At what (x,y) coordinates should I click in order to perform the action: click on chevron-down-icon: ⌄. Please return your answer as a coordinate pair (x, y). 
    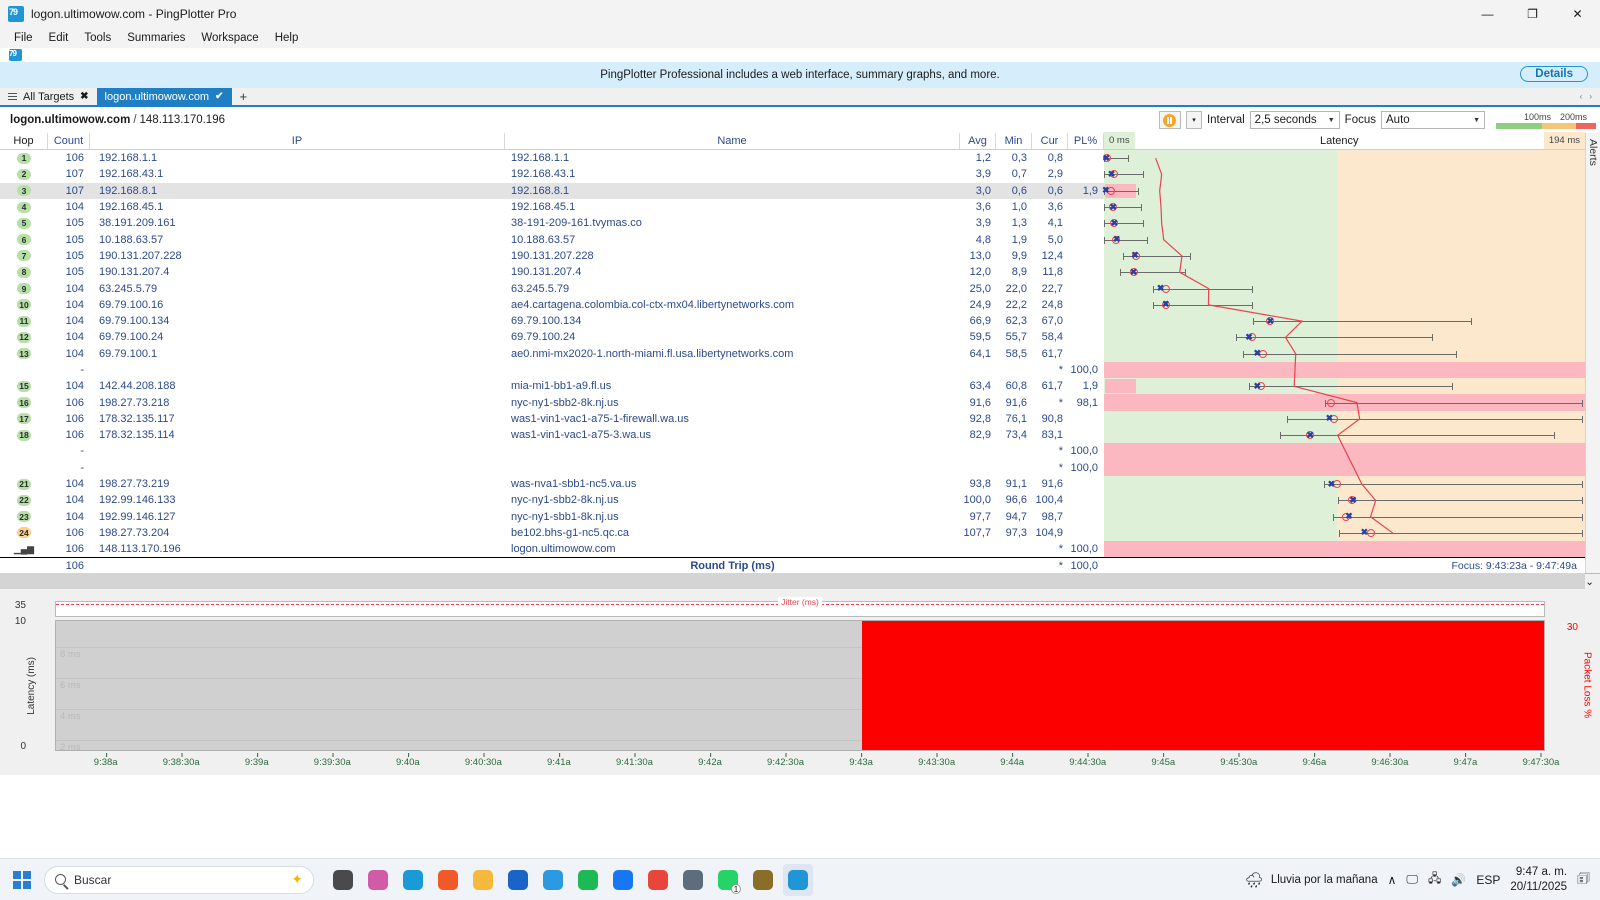
    Looking at the image, I should click on (1589, 581).